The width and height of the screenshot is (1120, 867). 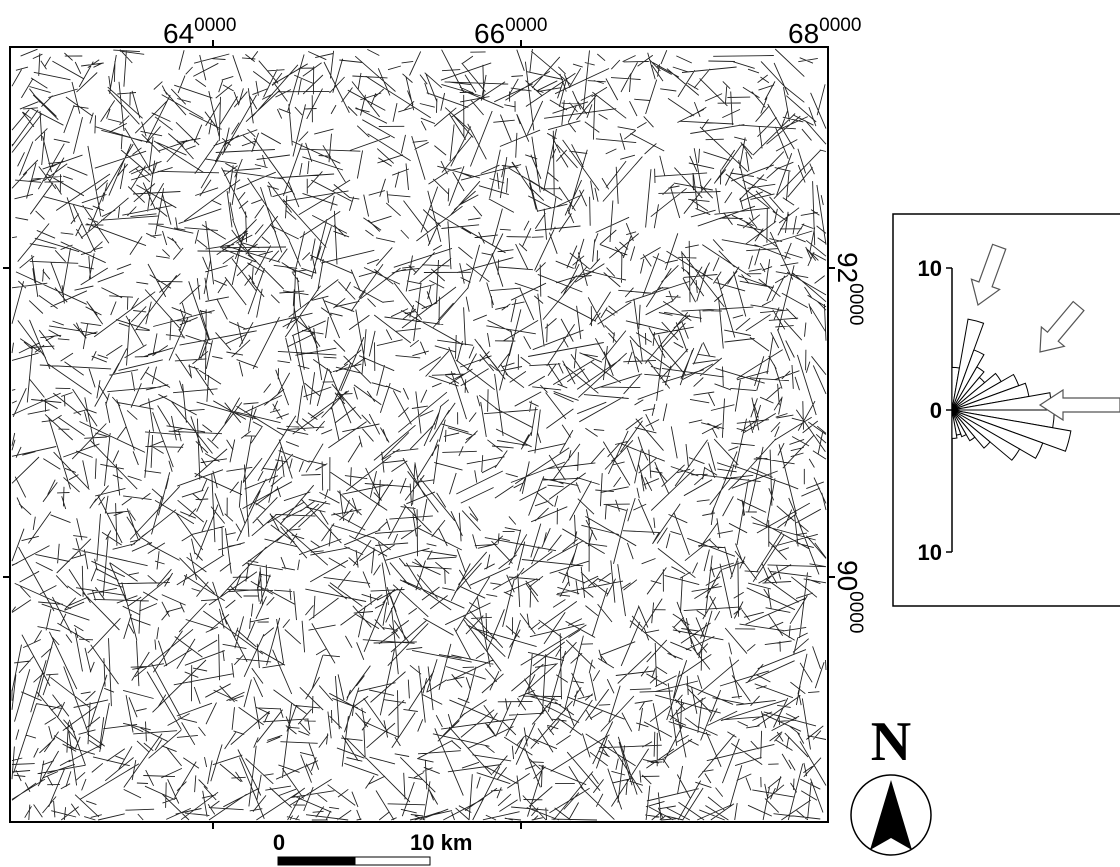 I want to click on rose-tick-label: 0, so click(x=936, y=410).